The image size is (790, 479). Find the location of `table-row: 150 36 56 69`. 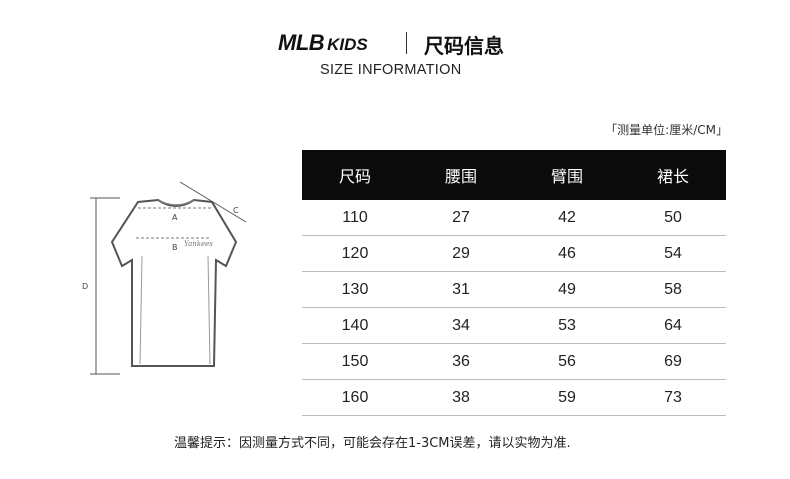

table-row: 150 36 56 69 is located at coordinates (514, 361).